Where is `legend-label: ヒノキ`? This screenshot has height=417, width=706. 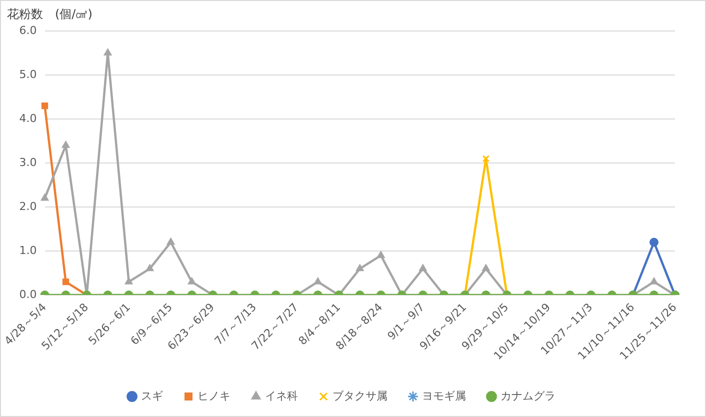 legend-label: ヒノキ is located at coordinates (214, 395).